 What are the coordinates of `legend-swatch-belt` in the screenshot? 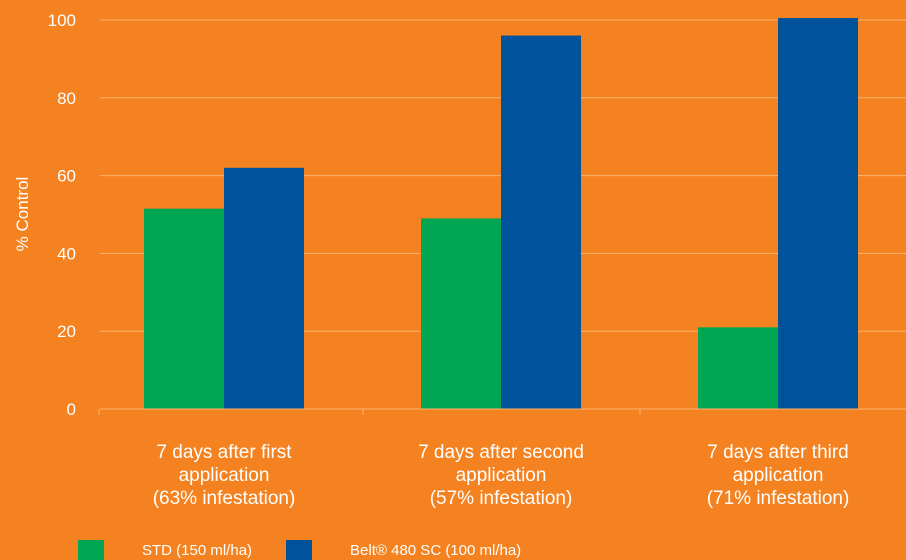 It's located at (299, 550).